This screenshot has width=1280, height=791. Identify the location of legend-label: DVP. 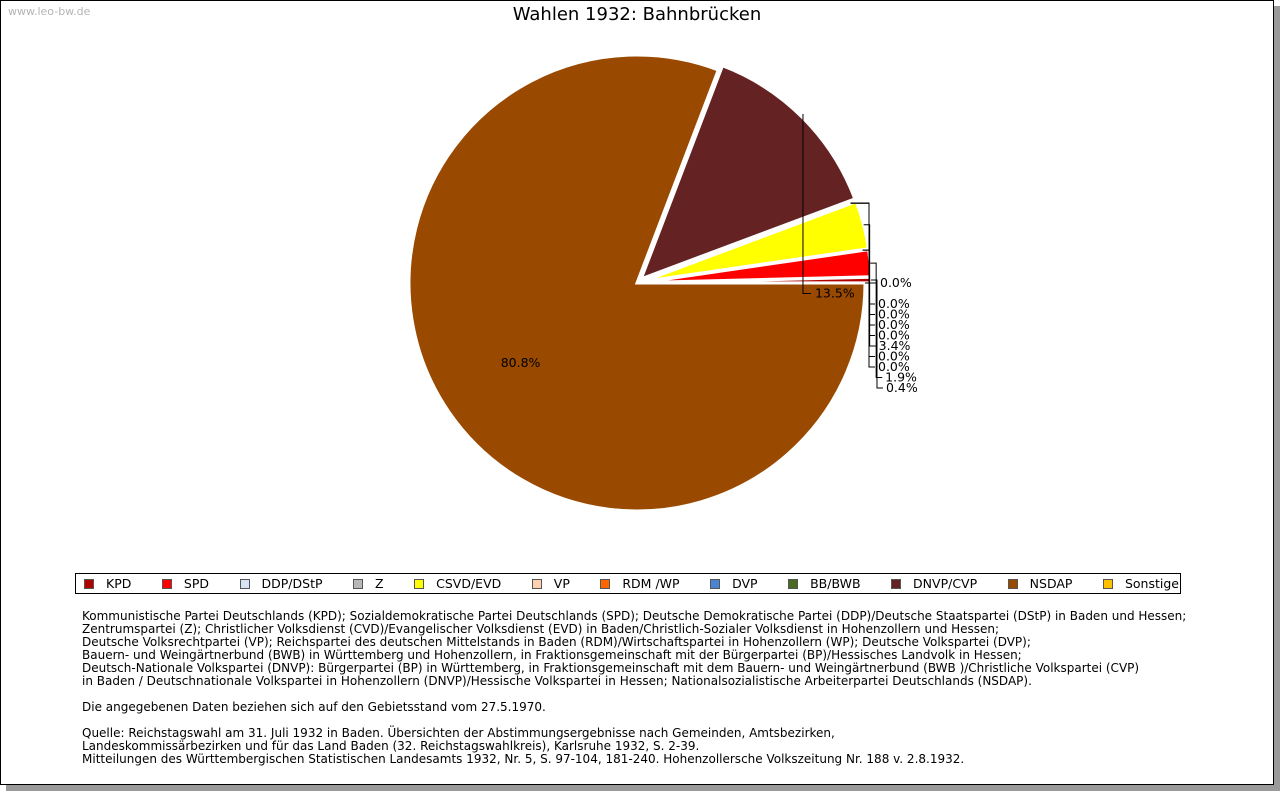
(745, 583).